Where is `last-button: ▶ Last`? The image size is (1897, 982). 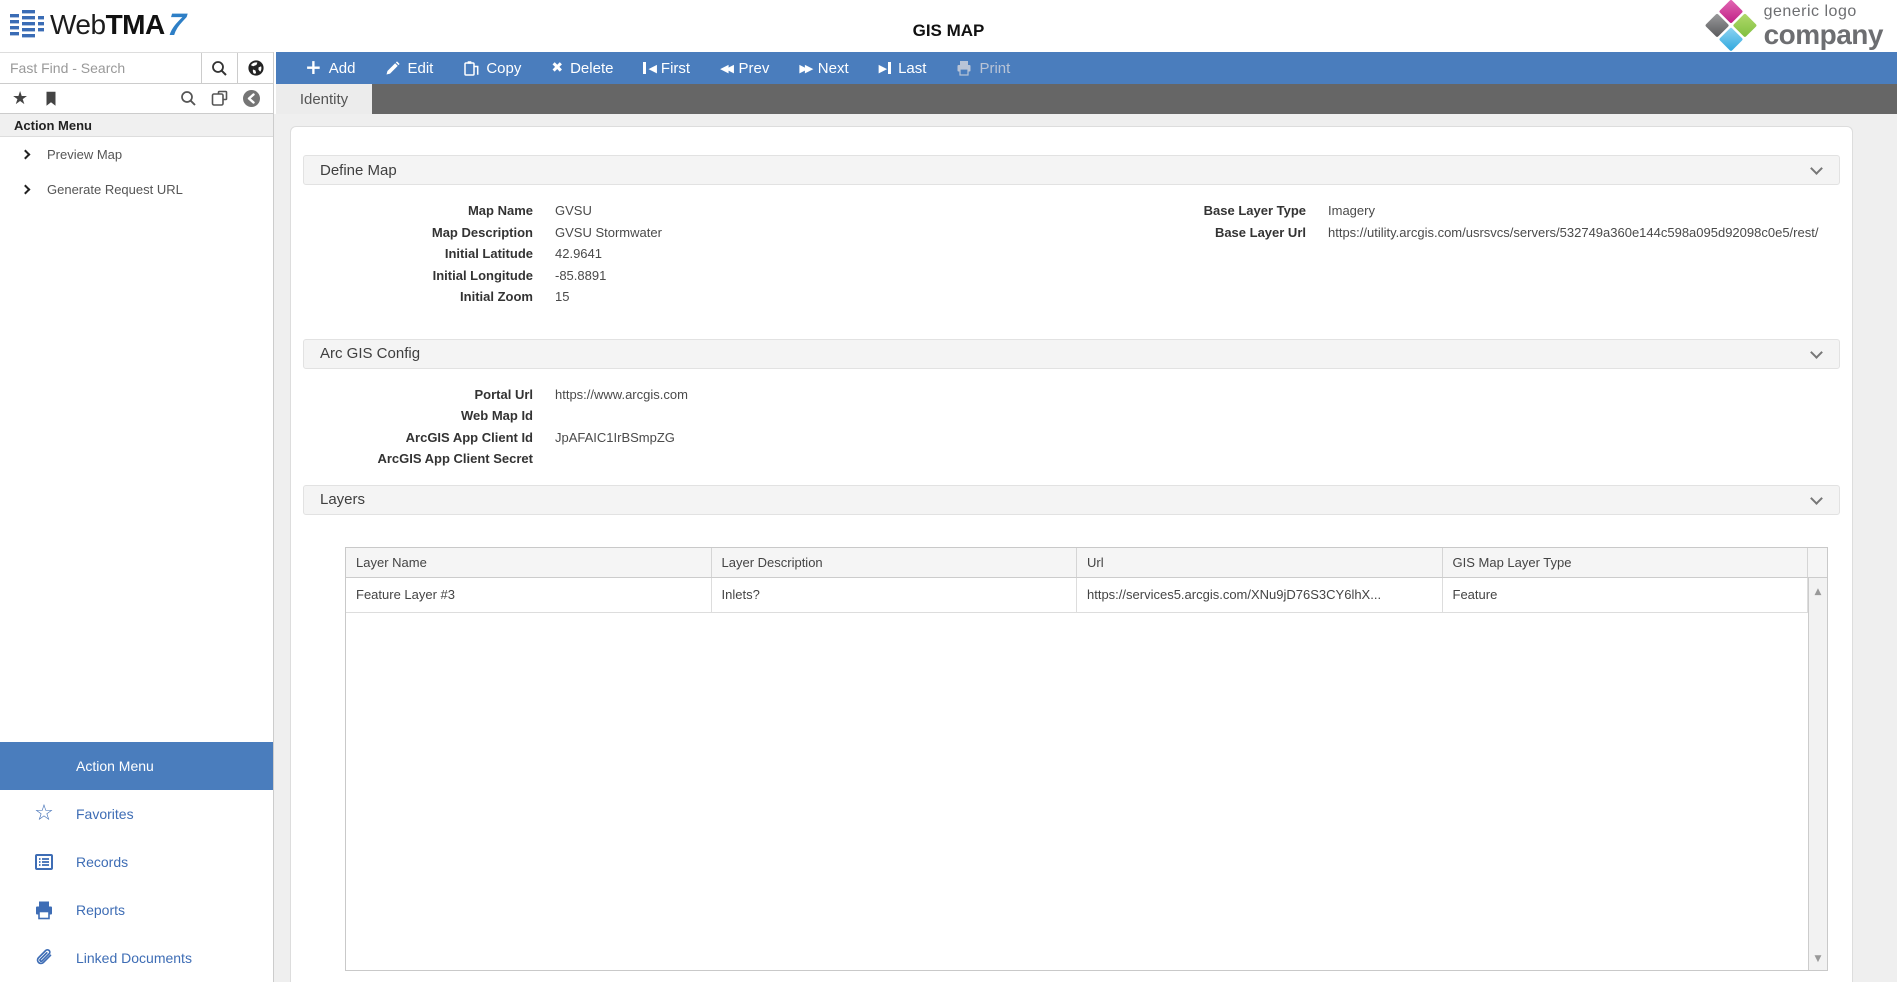 last-button: ▶ Last is located at coordinates (902, 68).